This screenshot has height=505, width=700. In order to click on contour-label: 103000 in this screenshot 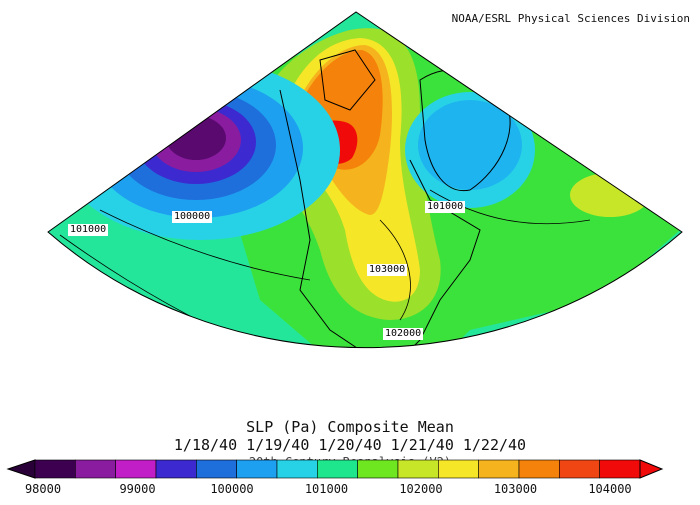, I will do `click(387, 270)`.